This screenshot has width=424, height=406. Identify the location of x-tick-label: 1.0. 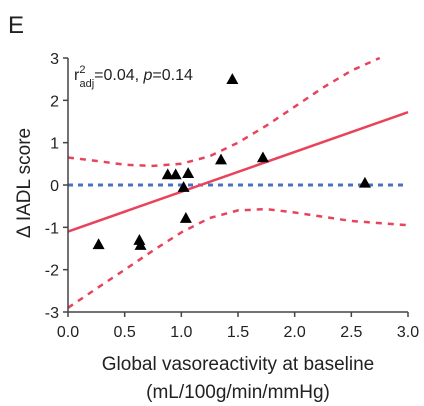
(181, 332).